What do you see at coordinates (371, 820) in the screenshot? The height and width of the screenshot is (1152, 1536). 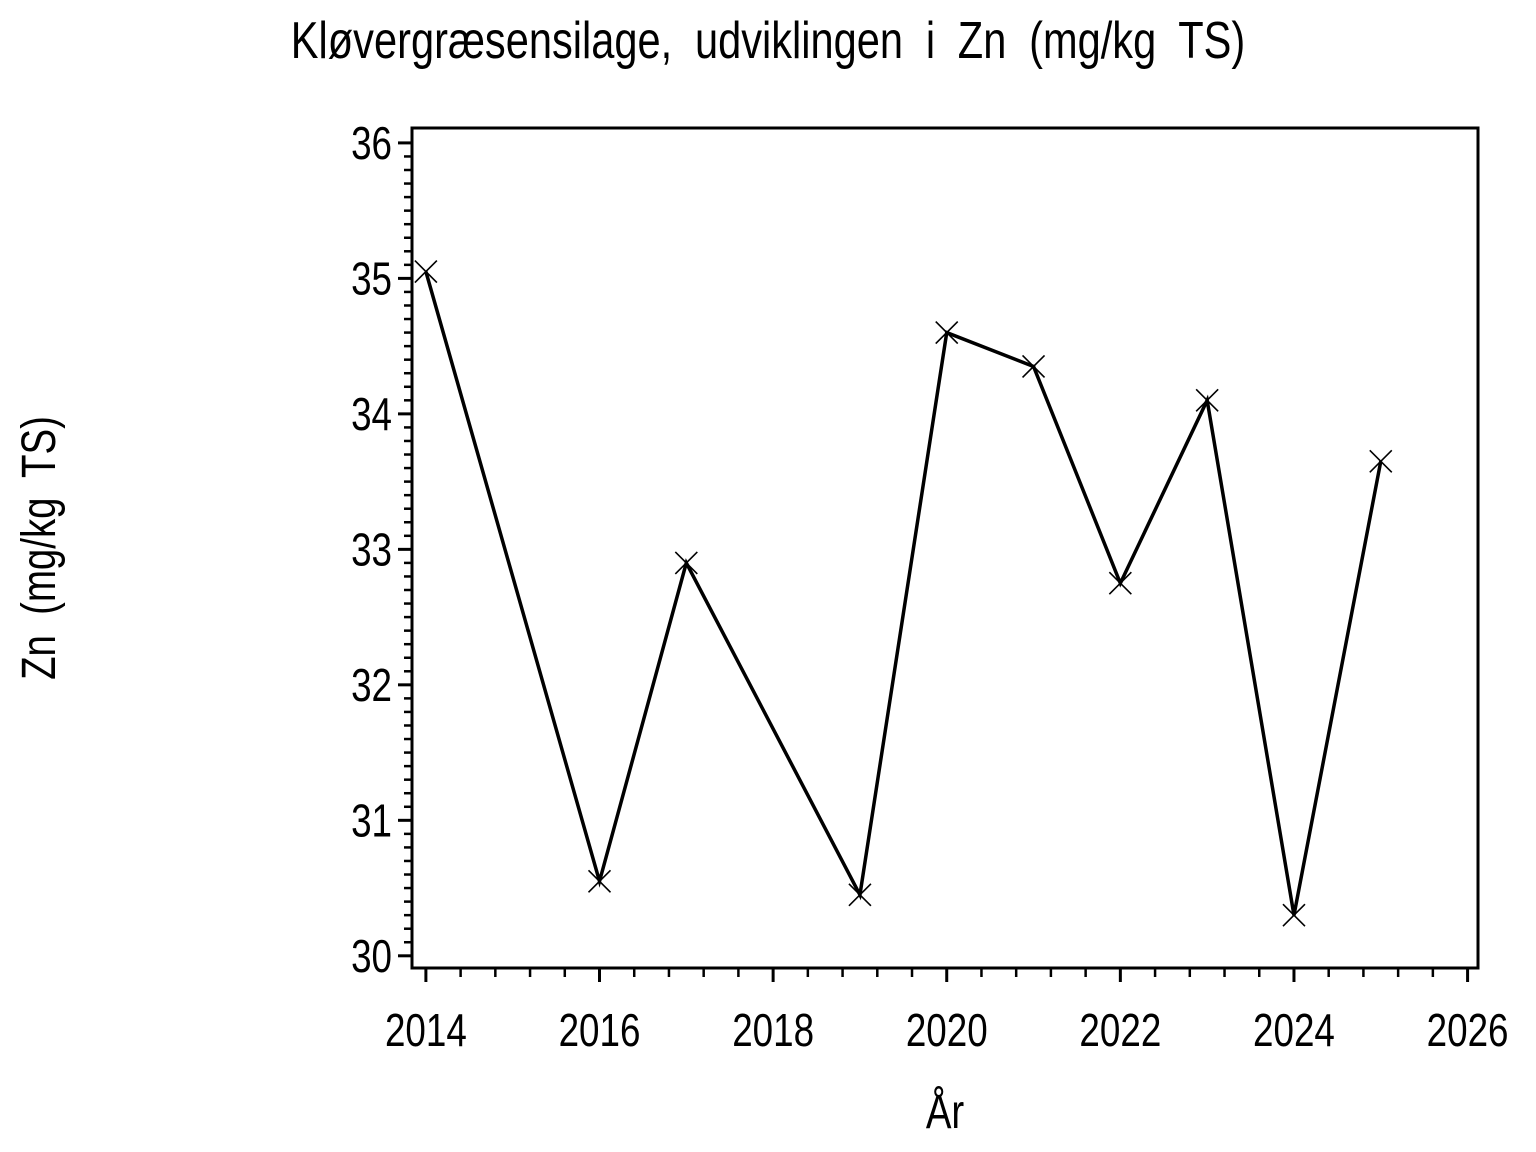 I see `y-tick-label: 31` at bounding box center [371, 820].